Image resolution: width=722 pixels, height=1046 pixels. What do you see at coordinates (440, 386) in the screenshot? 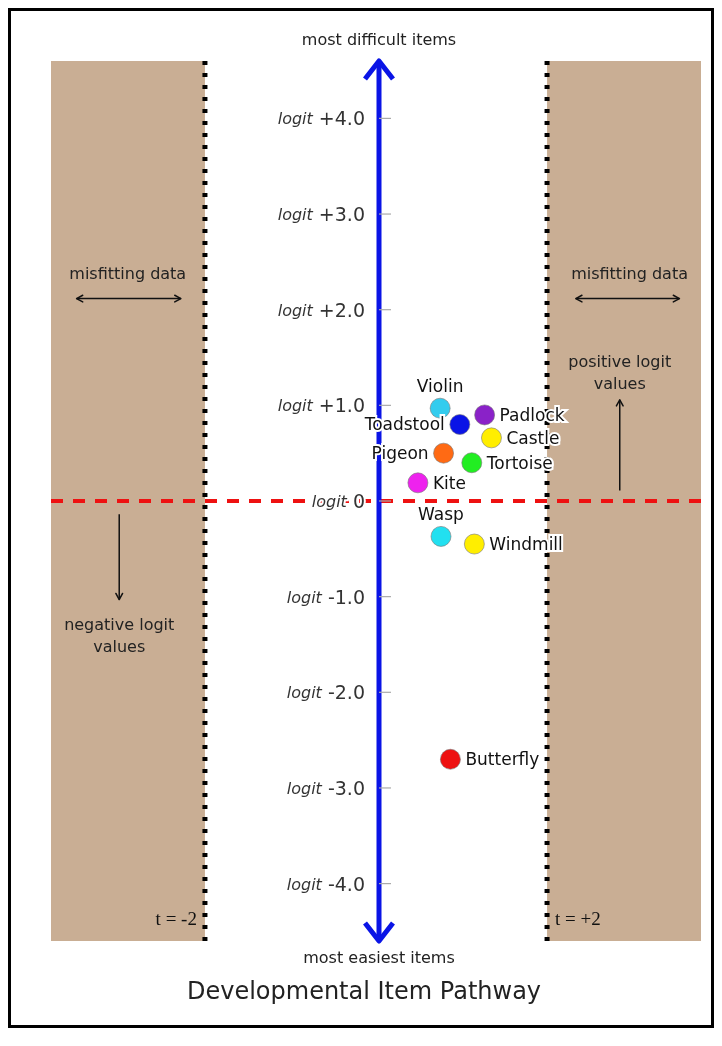
I see `series-label: Violin` at bounding box center [440, 386].